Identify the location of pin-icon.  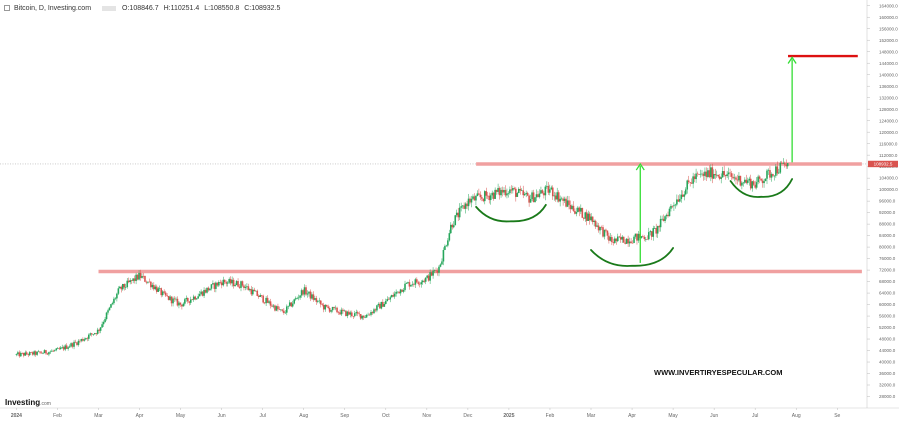
(7, 8).